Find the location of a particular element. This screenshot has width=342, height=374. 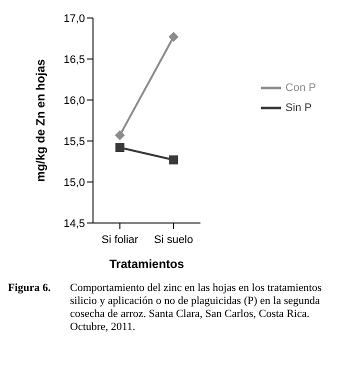

x-tick-label: Si suelo is located at coordinates (174, 240).